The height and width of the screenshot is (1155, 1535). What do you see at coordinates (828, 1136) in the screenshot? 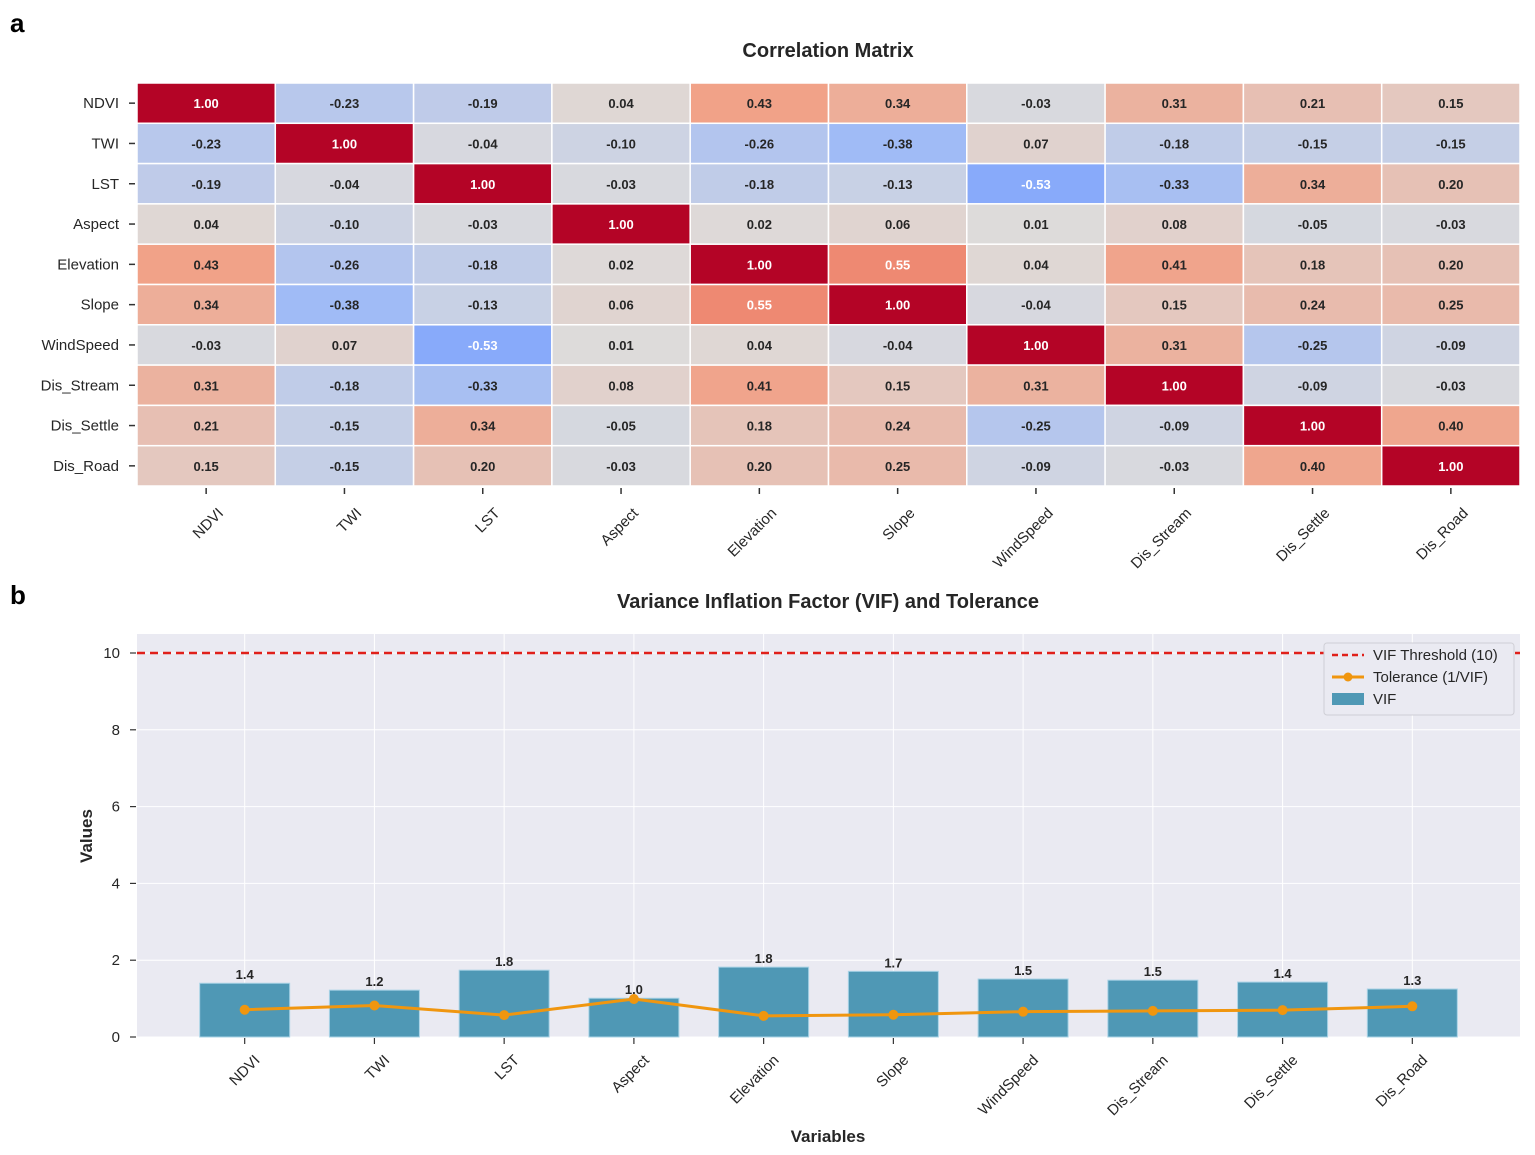
I see `x-axis-label: Variables` at bounding box center [828, 1136].